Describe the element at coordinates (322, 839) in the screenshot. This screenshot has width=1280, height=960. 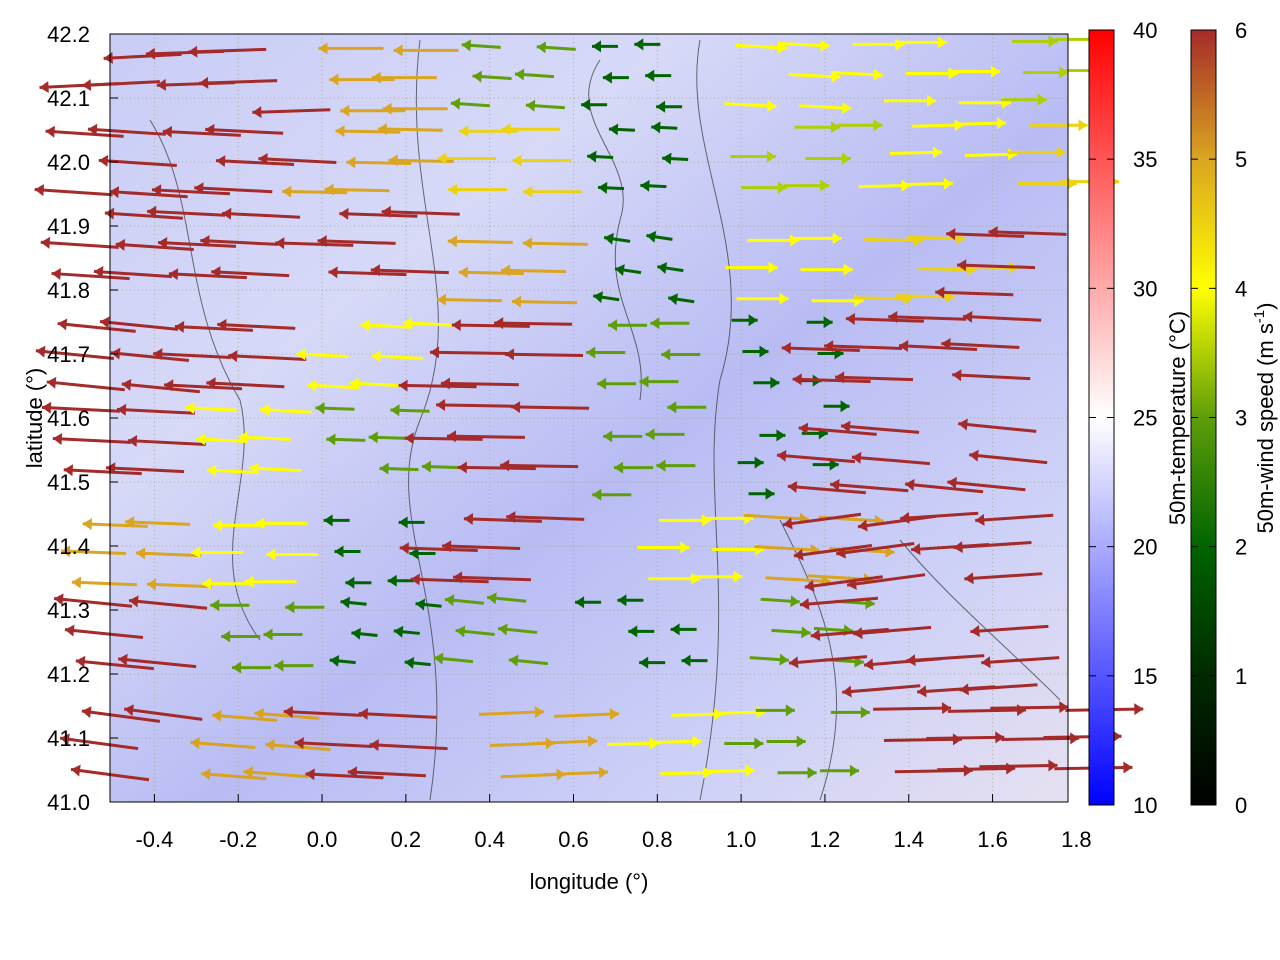
I see `x-tick-label: 0.0` at that location.